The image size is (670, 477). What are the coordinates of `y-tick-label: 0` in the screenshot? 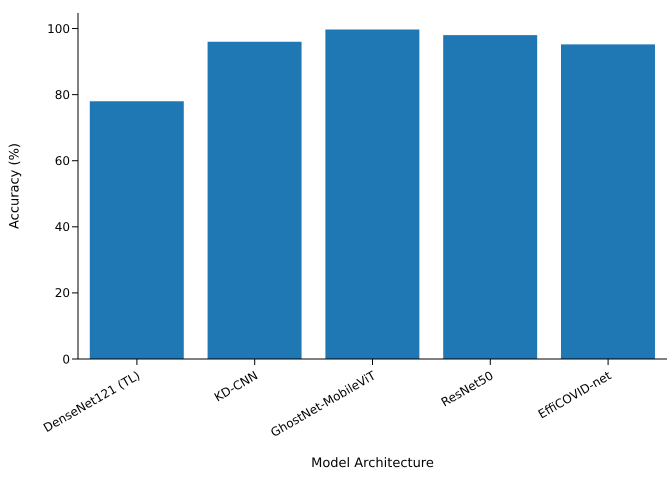 It's located at (66, 359).